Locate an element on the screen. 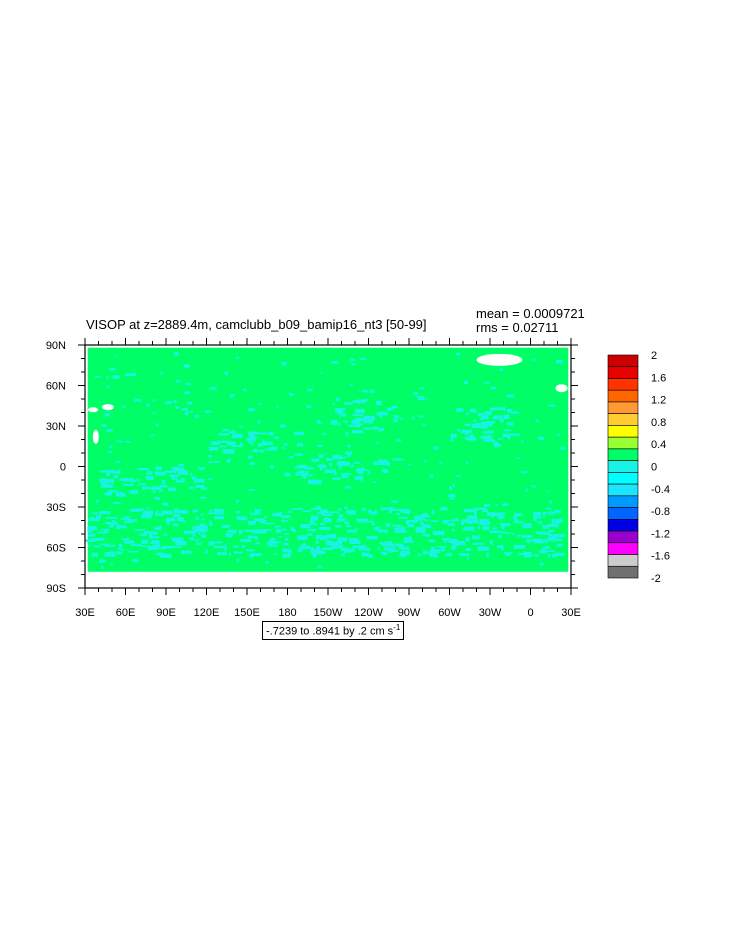 This screenshot has height=945, width=733. x-tick-label: 120W is located at coordinates (368, 613).